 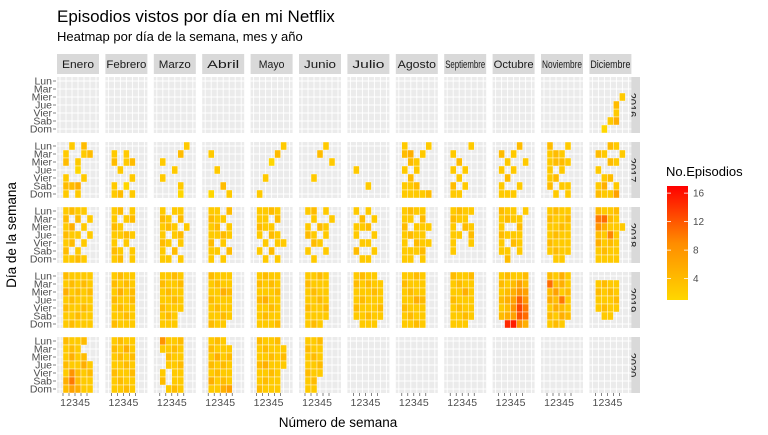 What do you see at coordinates (43, 147) in the screenshot?
I see `weekday-tick-label: Lun` at bounding box center [43, 147].